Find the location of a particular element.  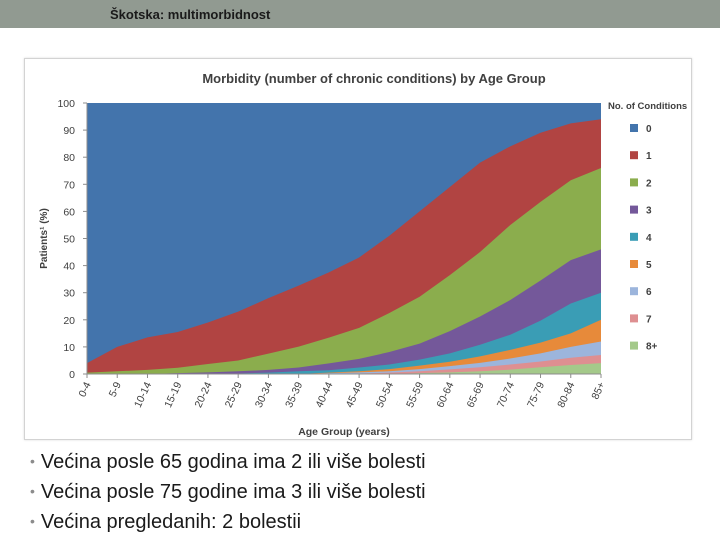

y-tick-label: 30 is located at coordinates (69, 294).